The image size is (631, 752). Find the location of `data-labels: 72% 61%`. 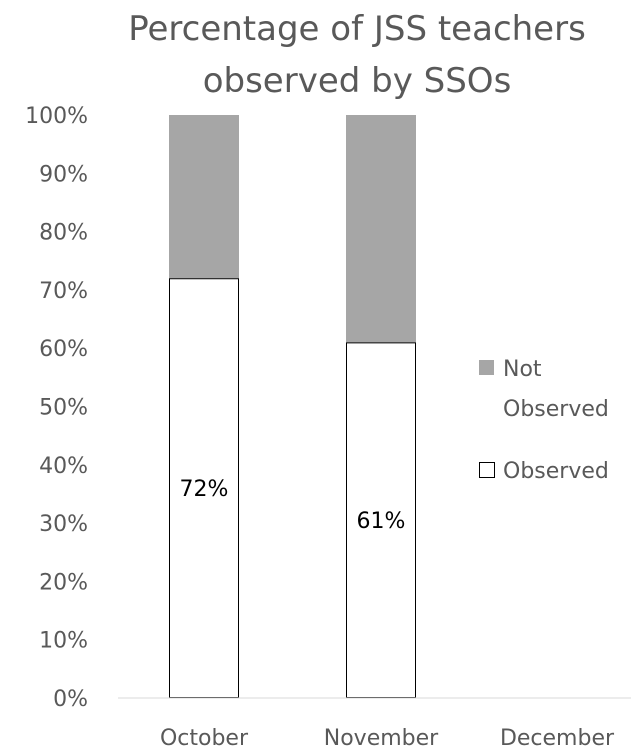

data-labels: 72% 61% is located at coordinates (293, 505).